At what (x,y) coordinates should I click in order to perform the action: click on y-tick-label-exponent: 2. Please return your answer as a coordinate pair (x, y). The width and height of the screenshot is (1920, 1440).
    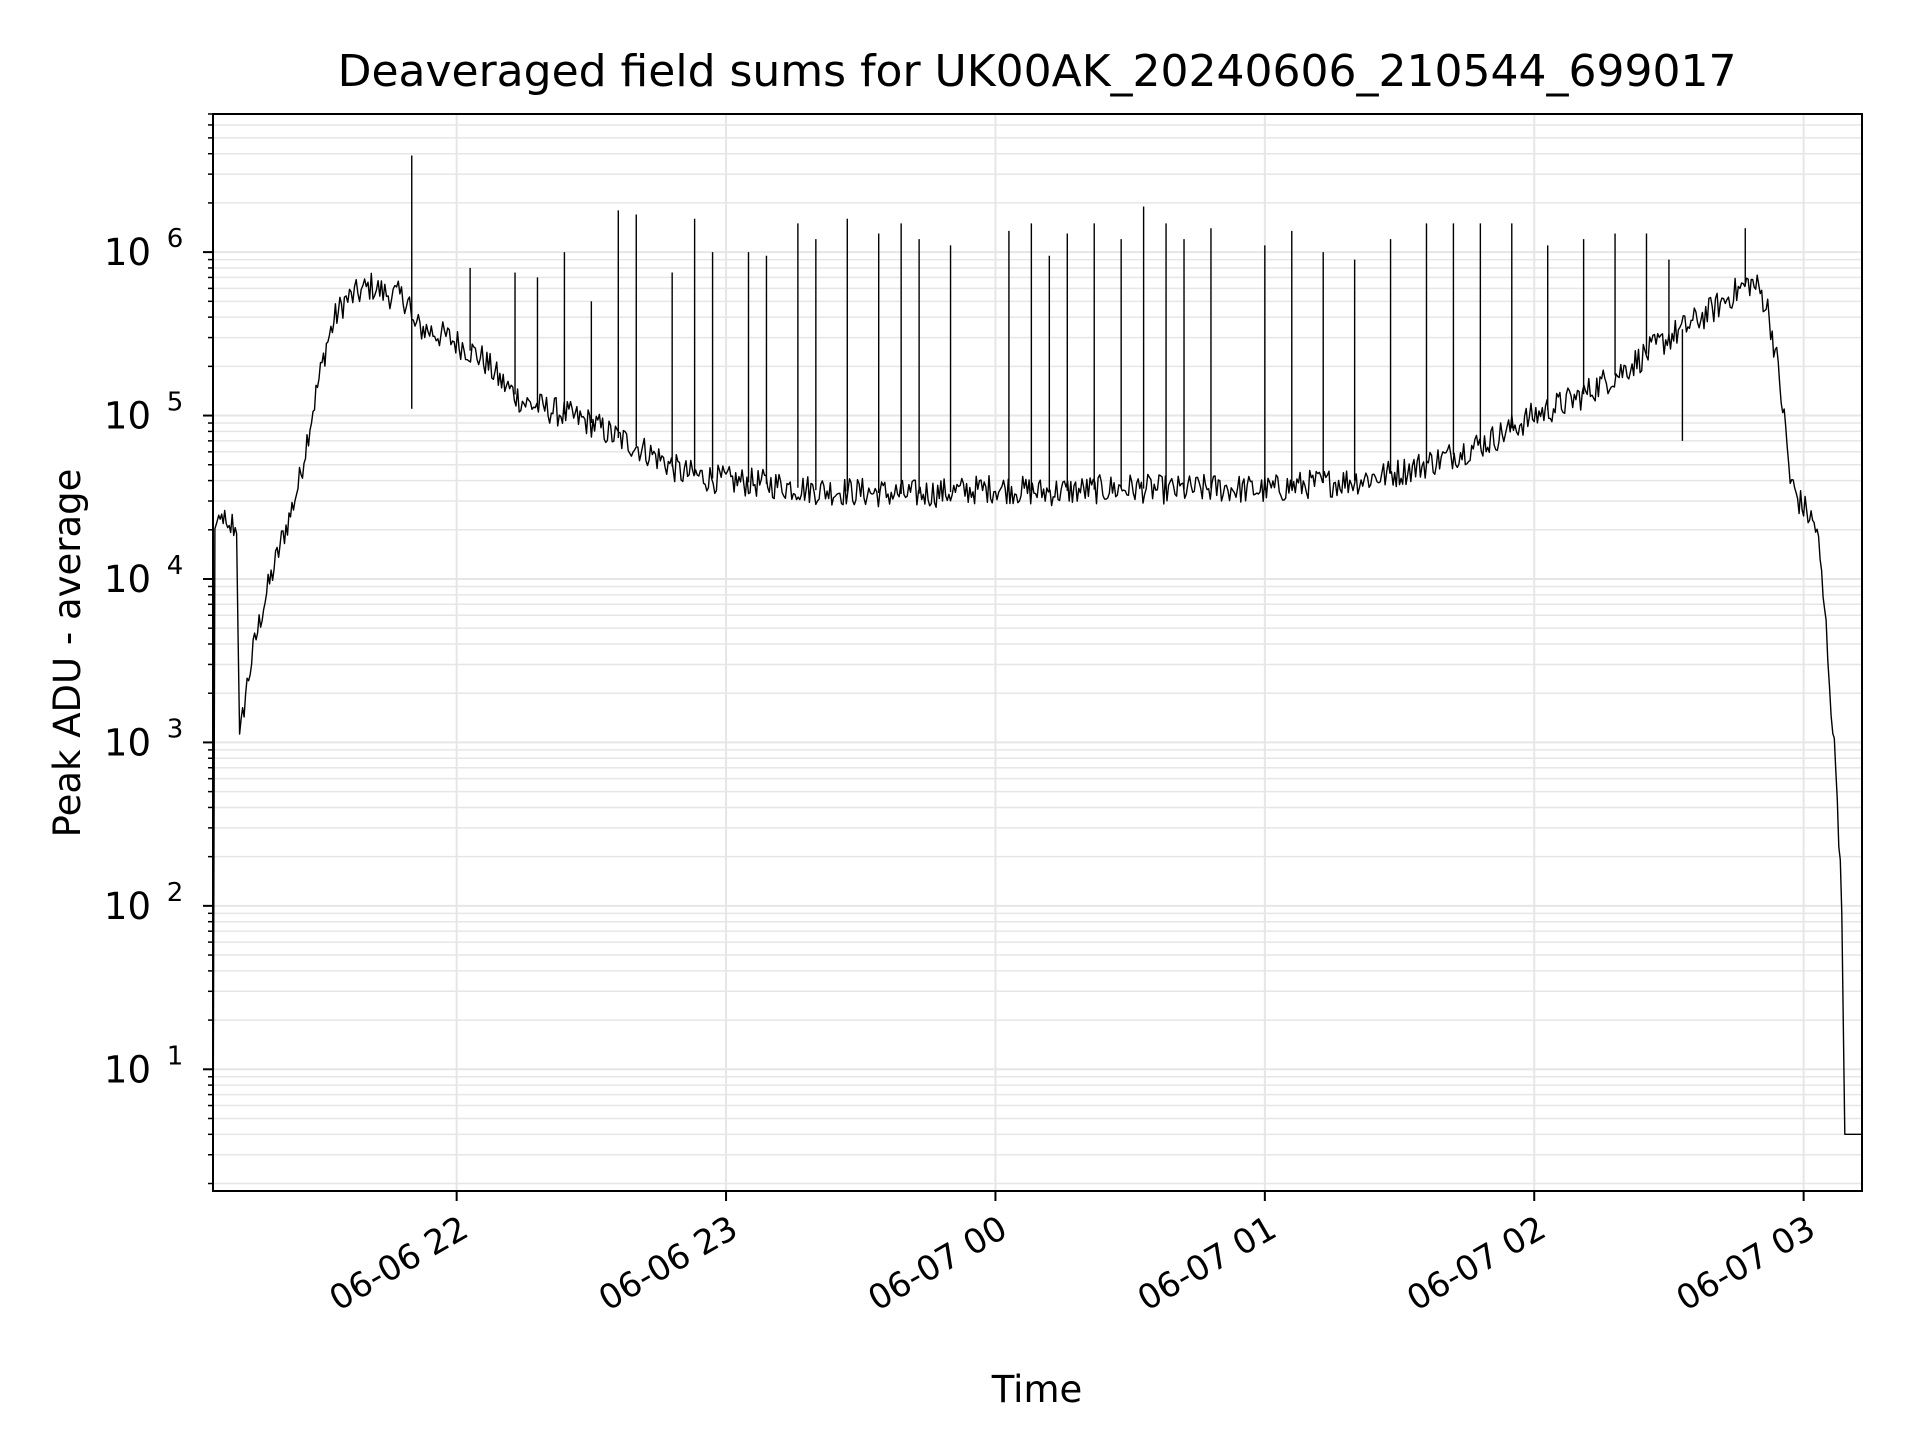
    Looking at the image, I should click on (175, 893).